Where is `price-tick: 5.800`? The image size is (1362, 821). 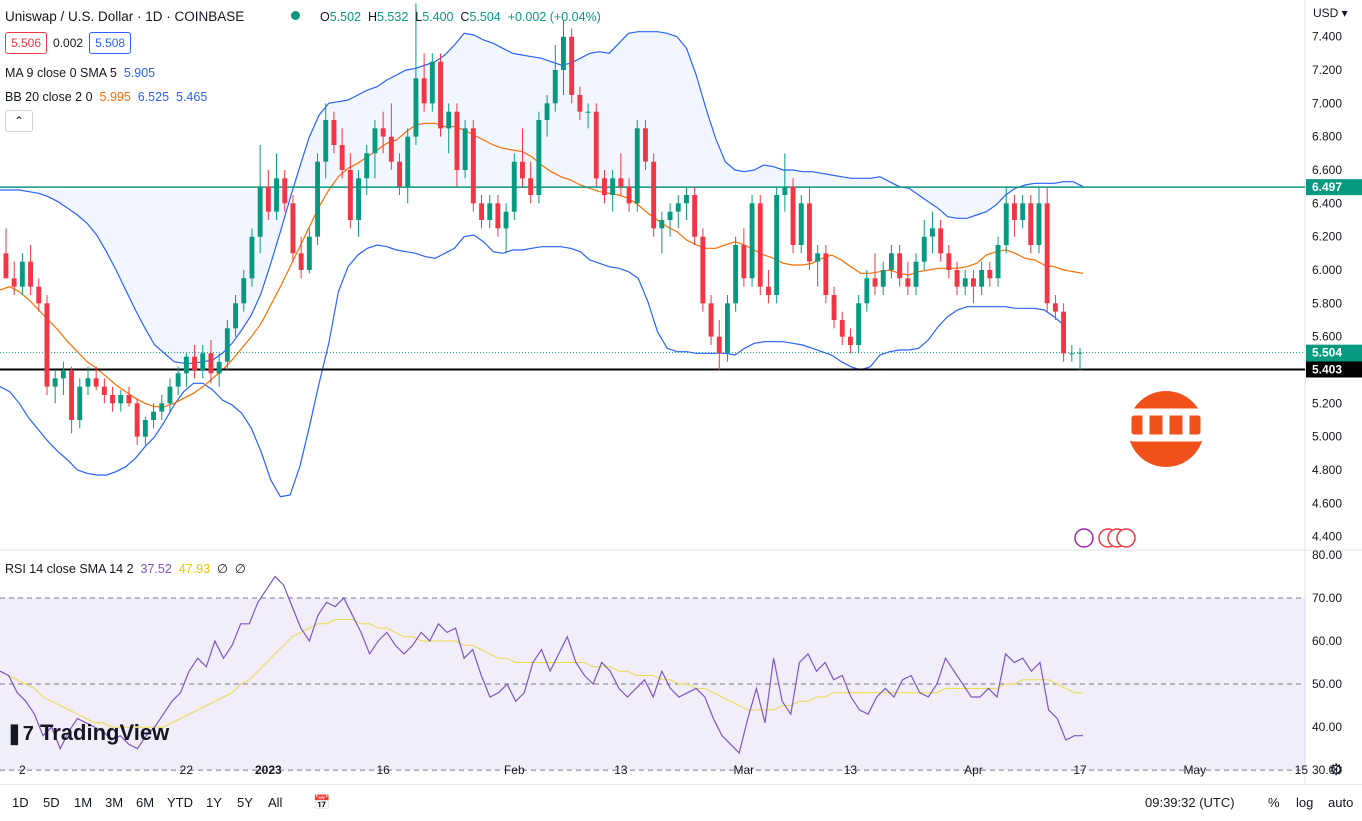
price-tick: 5.800 is located at coordinates (1327, 303).